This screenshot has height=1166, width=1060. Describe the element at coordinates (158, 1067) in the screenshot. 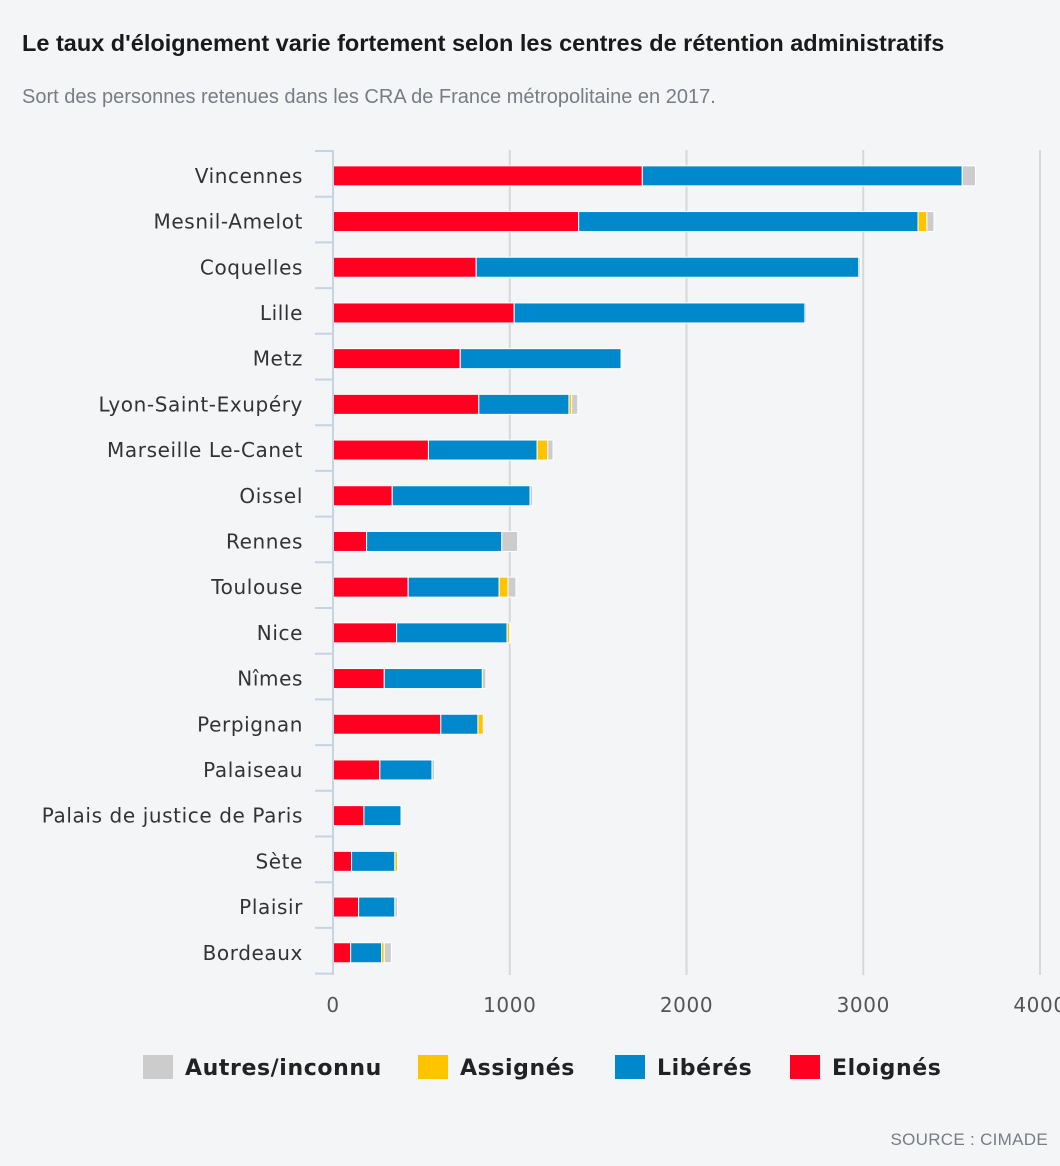

I see `legend-swatch-autres-inconnu` at that location.